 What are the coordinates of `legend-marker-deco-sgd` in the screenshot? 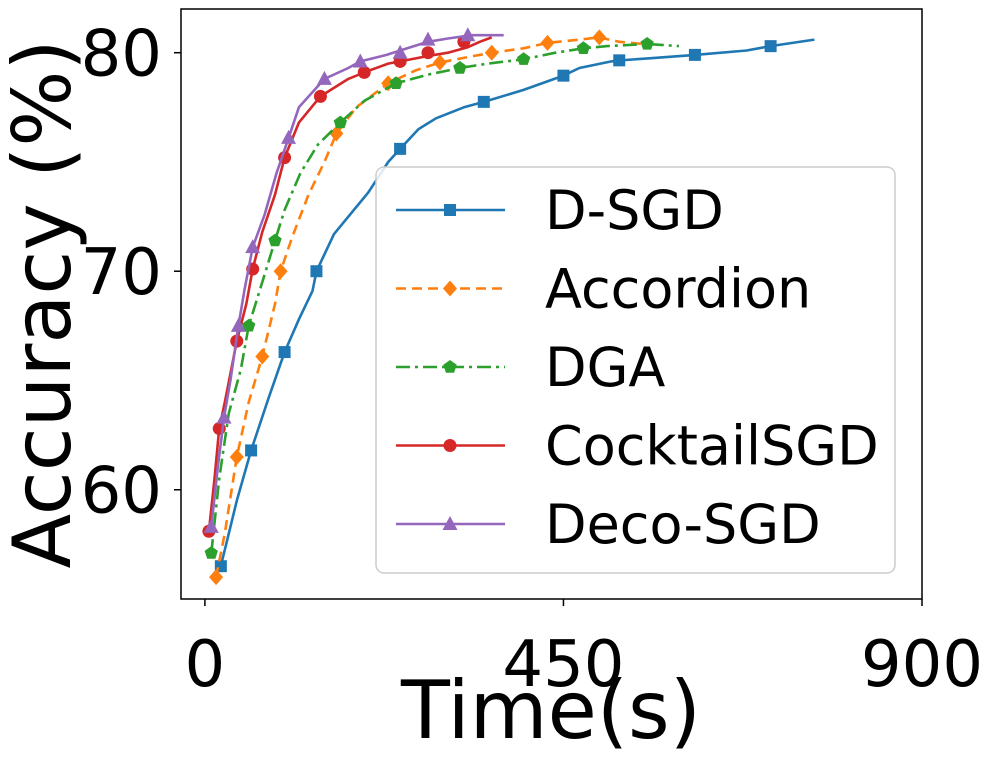 It's located at (450, 523).